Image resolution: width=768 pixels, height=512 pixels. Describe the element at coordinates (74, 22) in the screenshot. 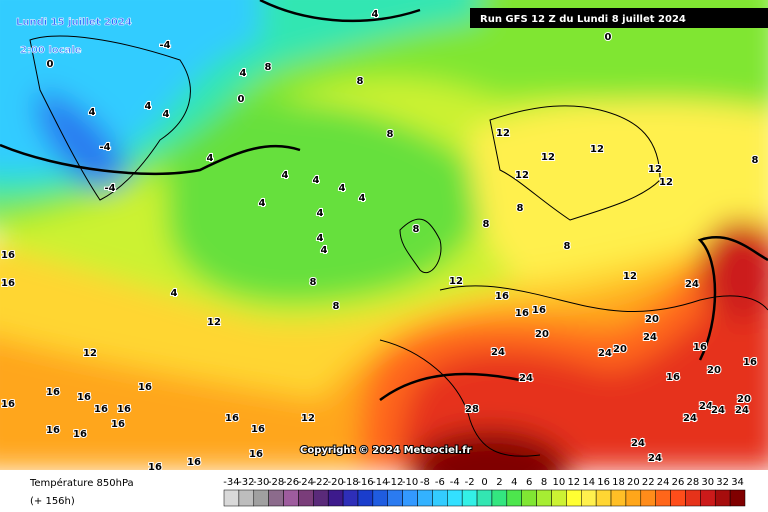

I see `date: Lundi 15 juillet 2024` at that location.